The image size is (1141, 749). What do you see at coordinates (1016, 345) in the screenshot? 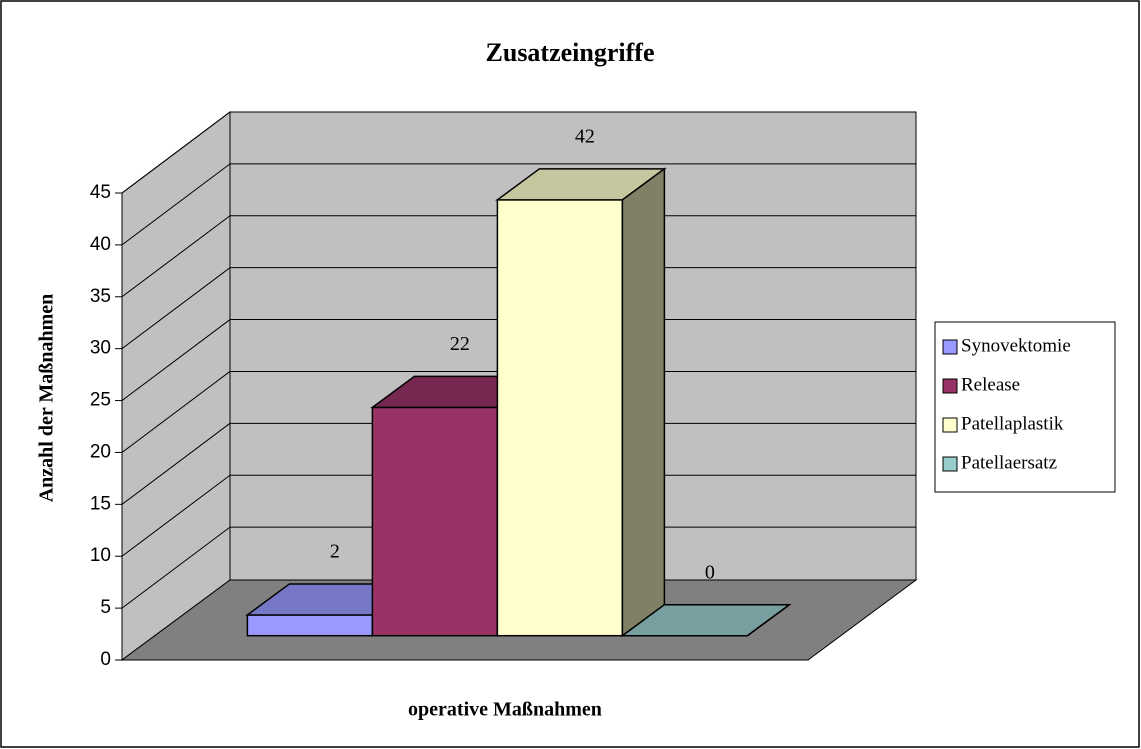
I see `legend-label: Synovektomie` at bounding box center [1016, 345].